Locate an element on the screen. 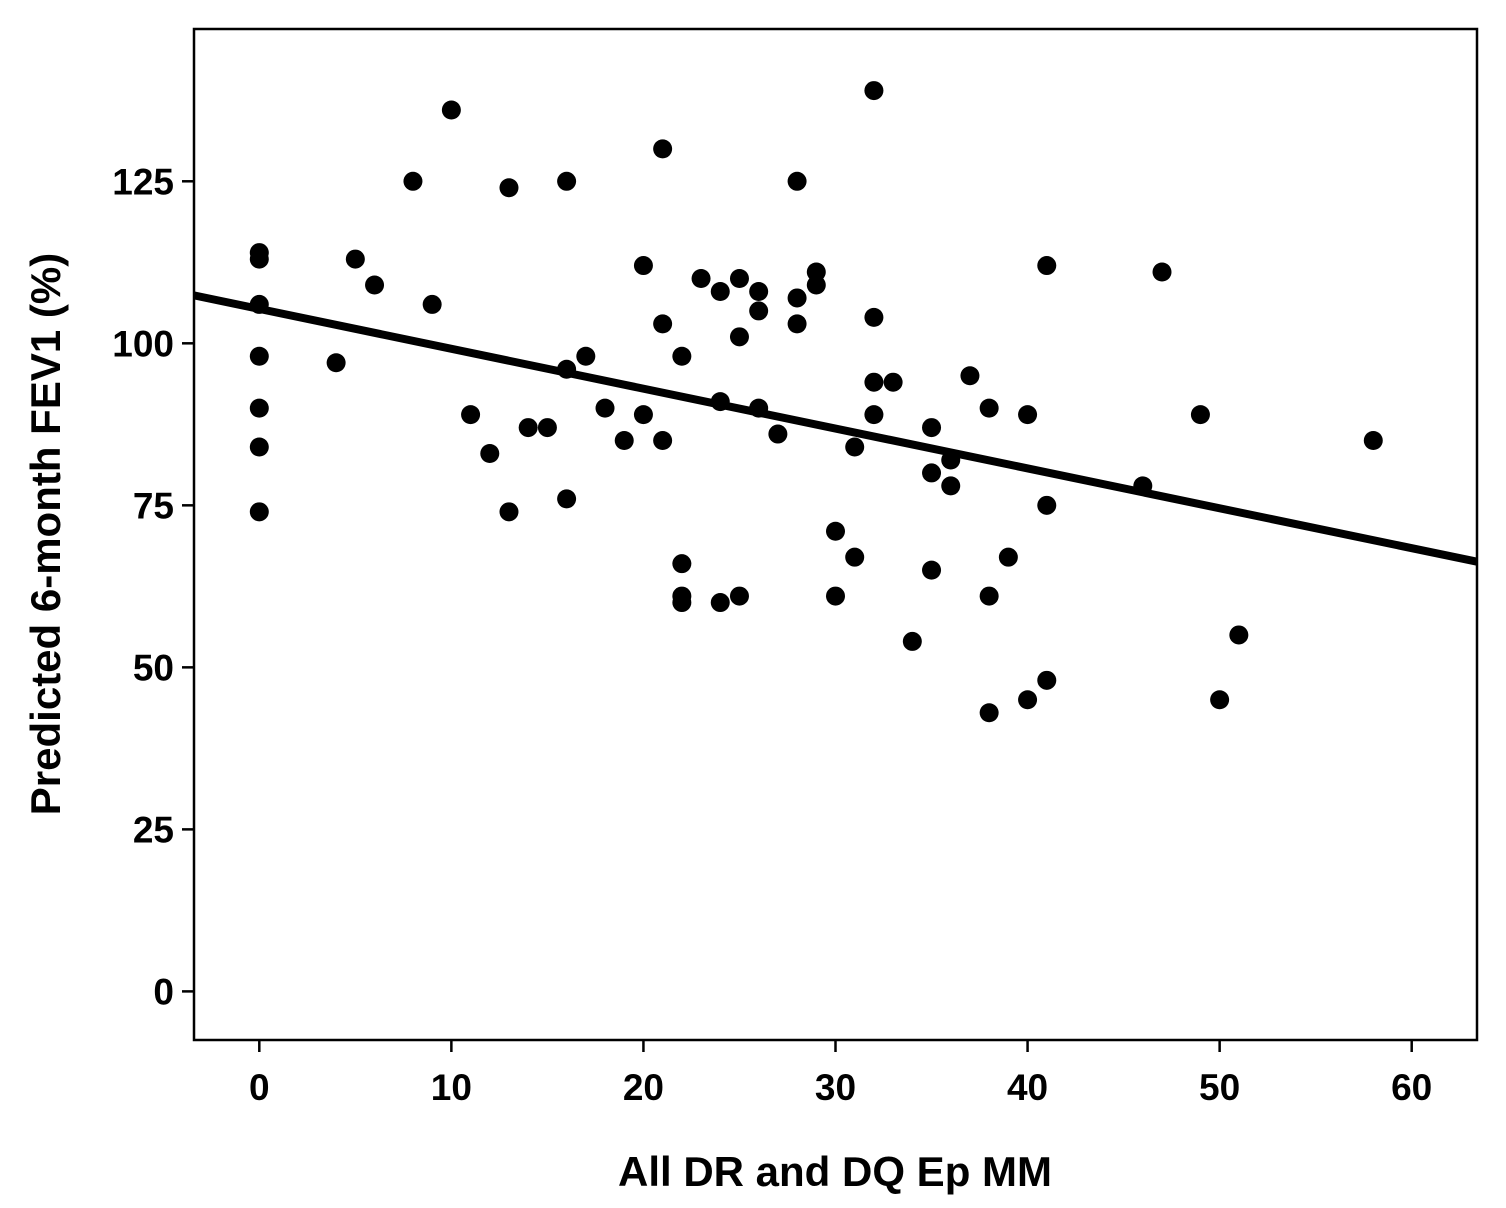 The image size is (1506, 1208). x-axis-ticks: 0 10 20 30 40 50 60 is located at coordinates (840, 1074).